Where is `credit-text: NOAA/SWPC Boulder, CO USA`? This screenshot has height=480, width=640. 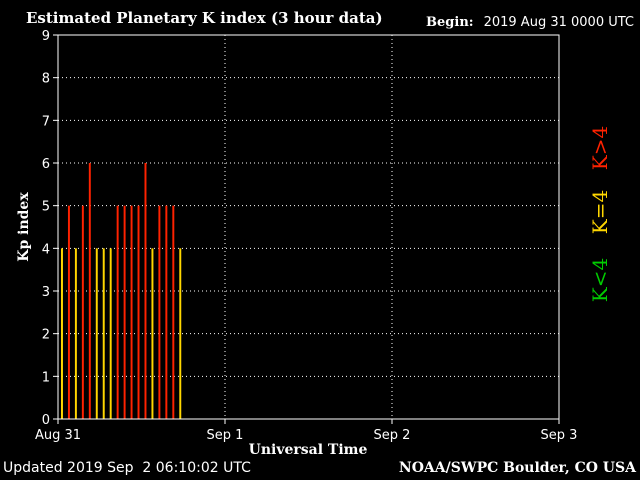 credit-text: NOAA/SWPC Boulder, CO USA is located at coordinates (517, 468).